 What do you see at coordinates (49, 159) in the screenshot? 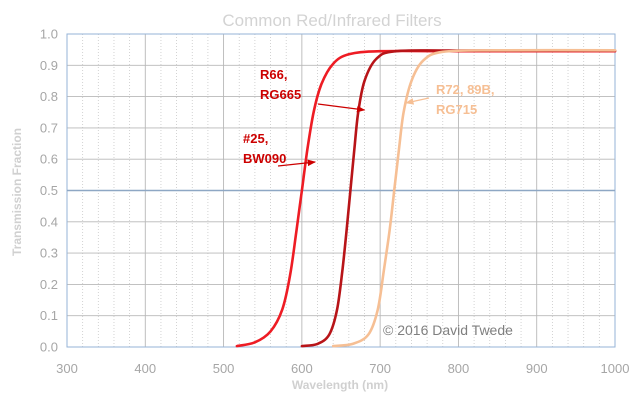
I see `y-tick-label: 0.6` at bounding box center [49, 159].